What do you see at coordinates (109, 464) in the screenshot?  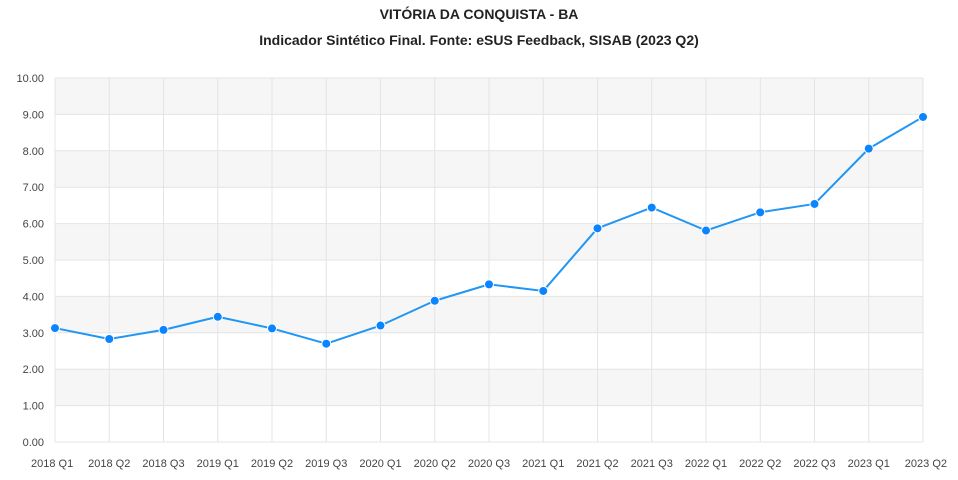 I see `x-tick-label: 2018 Q2` at bounding box center [109, 464].